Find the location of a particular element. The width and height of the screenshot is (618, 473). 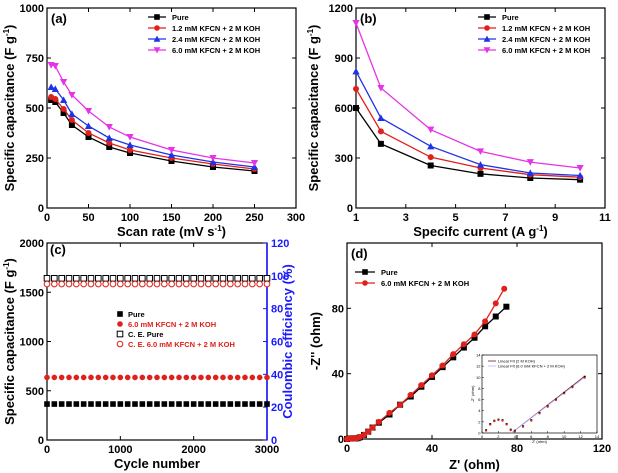

y-tick-label: 750 is located at coordinates (35, 59).